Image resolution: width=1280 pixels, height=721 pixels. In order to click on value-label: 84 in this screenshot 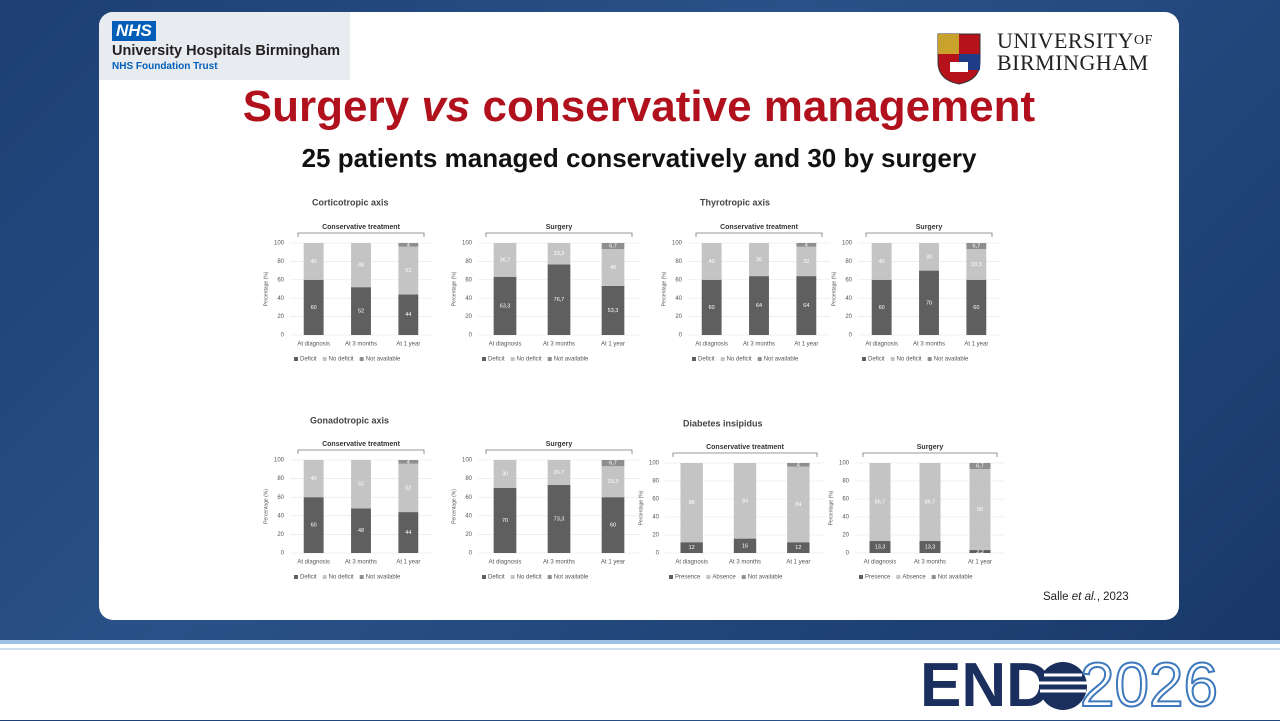, I will do `click(798, 505)`.